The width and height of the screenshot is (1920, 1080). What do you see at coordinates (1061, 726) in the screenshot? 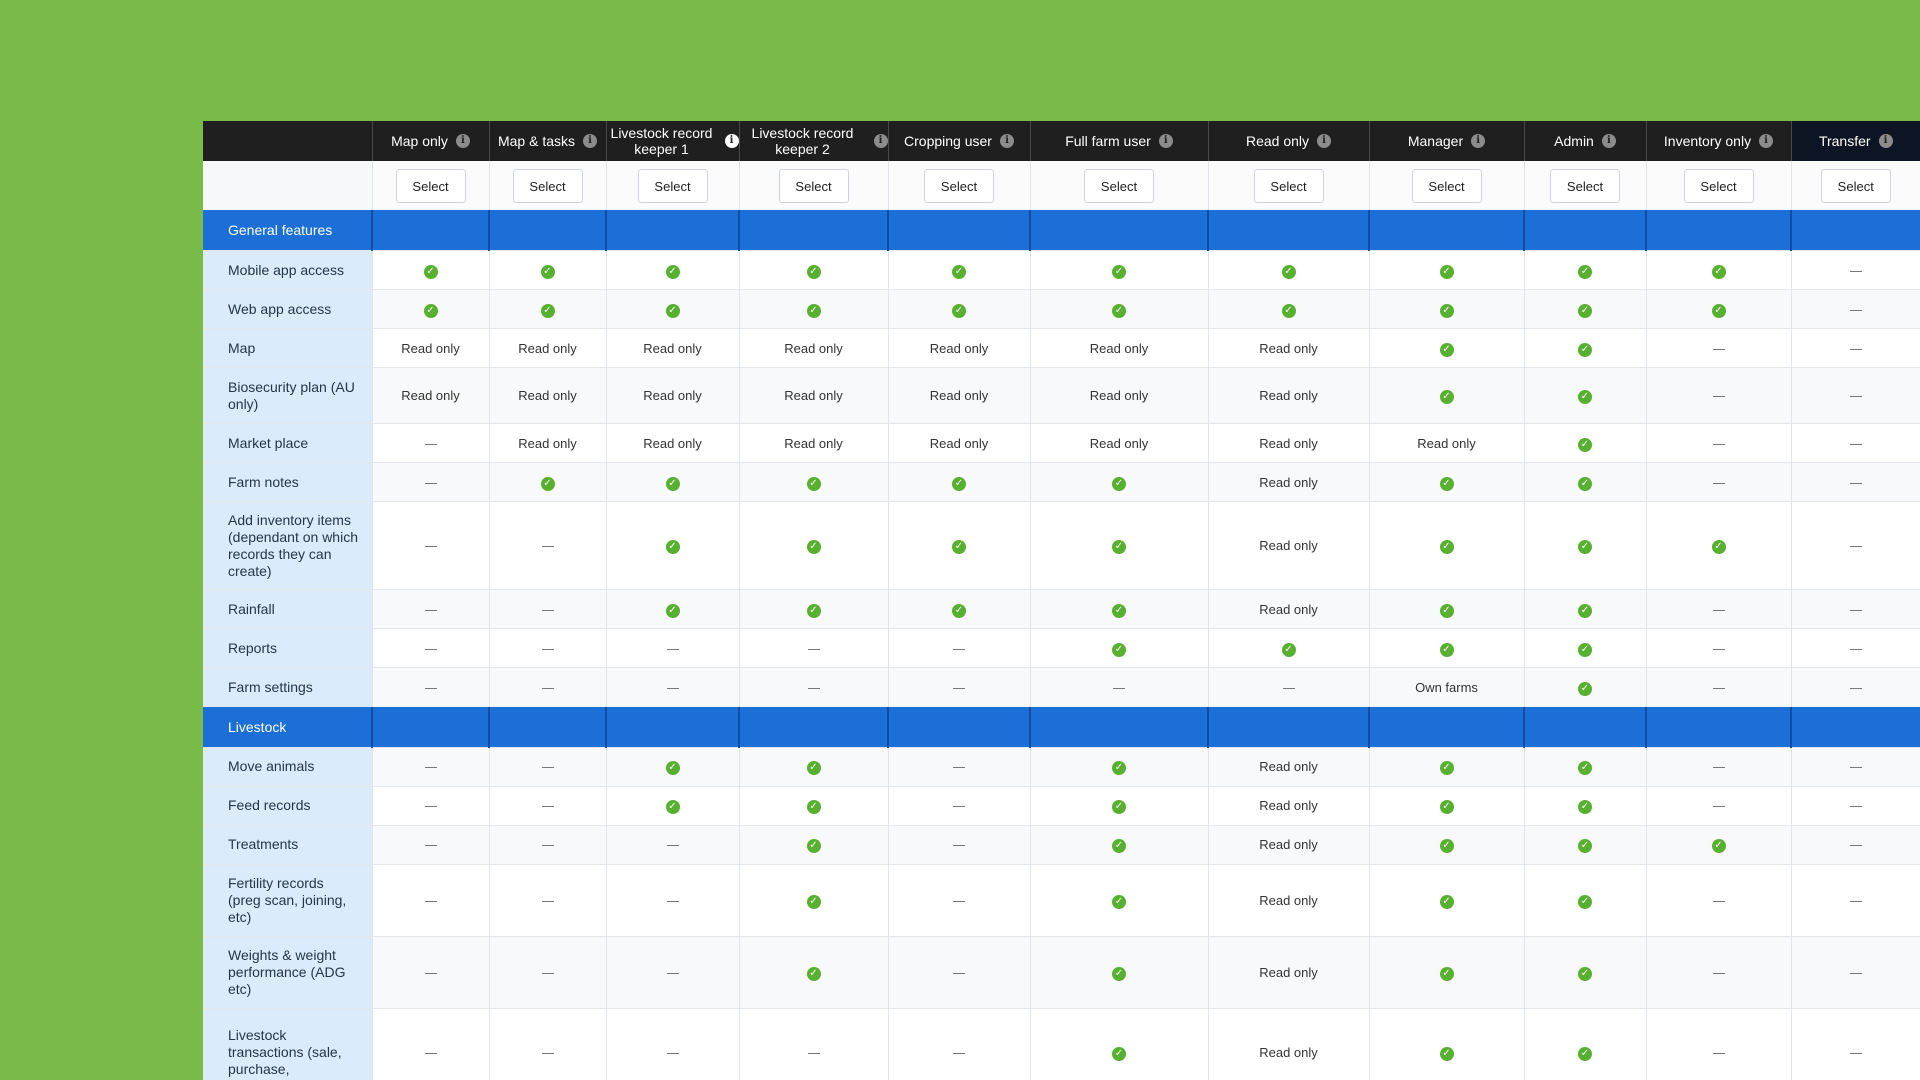
I see `section-row-livestock: Livestock` at bounding box center [1061, 726].